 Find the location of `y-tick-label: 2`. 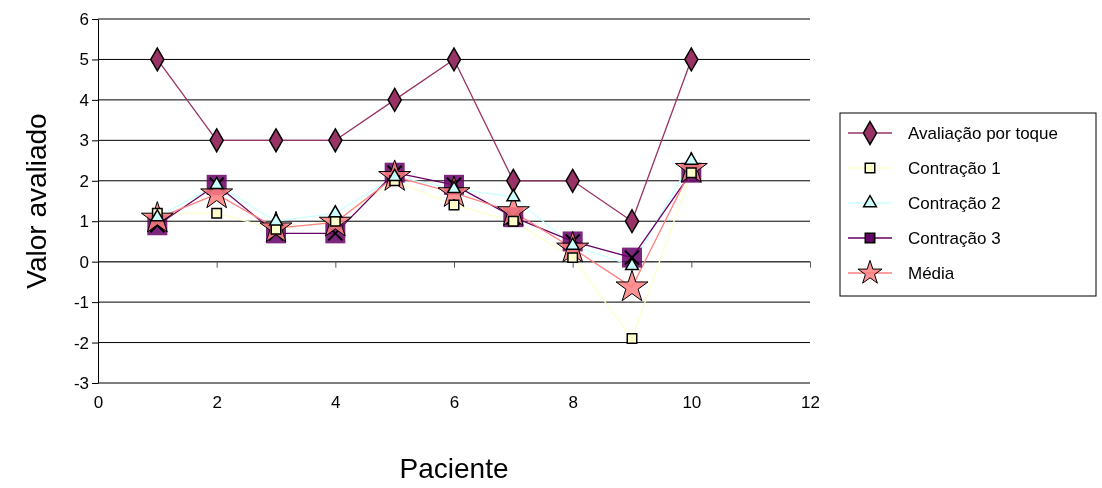

y-tick-label: 2 is located at coordinates (84, 181).